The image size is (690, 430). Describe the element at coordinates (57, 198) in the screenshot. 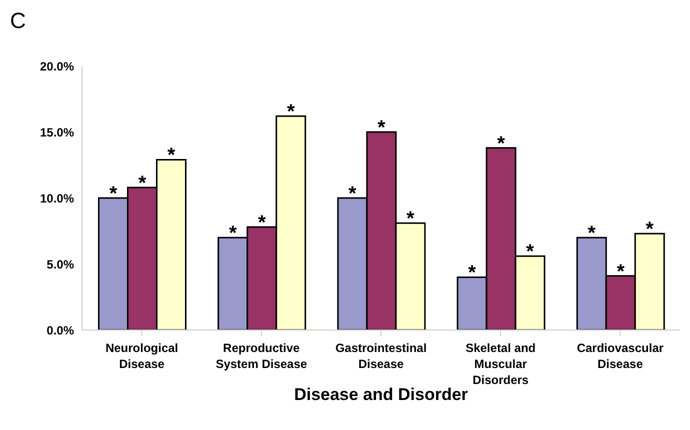

I see `y-tick-label: 10.0%` at that location.